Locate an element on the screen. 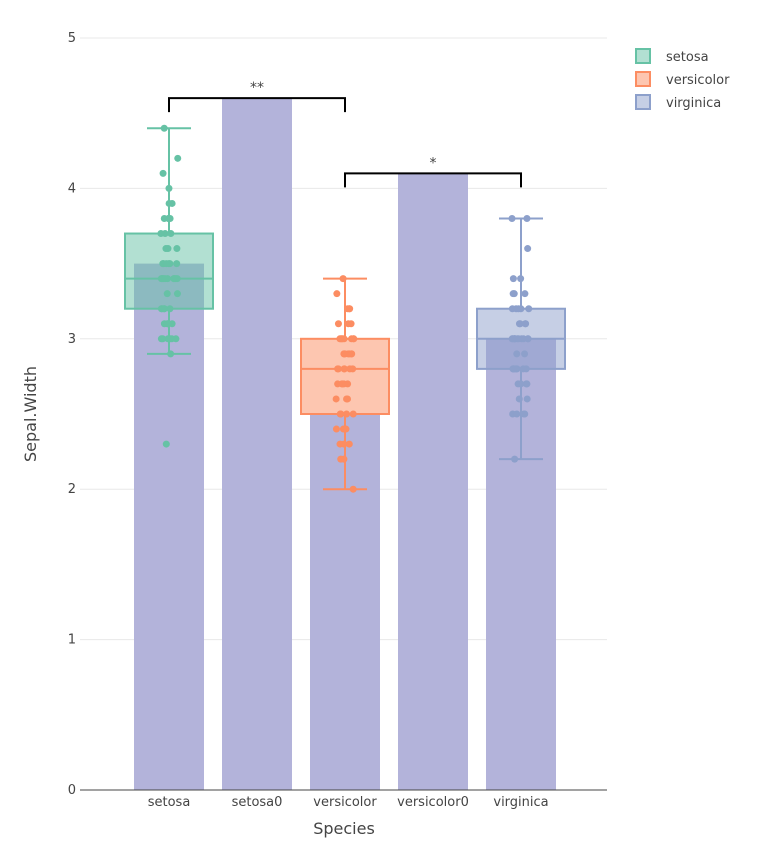 The width and height of the screenshot is (757, 851). legend-label: virginica is located at coordinates (693, 103).